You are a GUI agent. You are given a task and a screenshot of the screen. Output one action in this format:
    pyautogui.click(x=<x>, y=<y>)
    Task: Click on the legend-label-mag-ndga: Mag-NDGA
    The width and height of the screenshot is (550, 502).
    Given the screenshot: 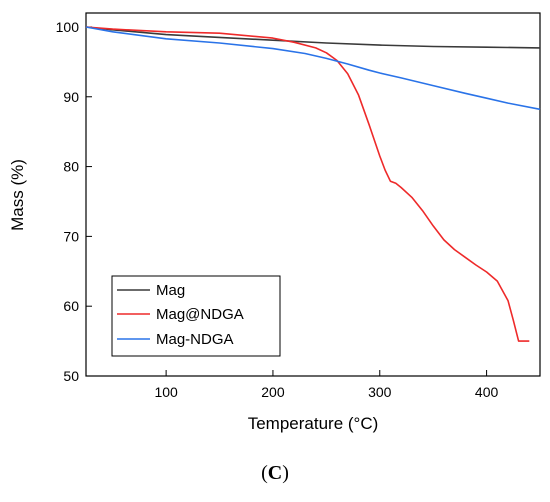 What is the action you would take?
    pyautogui.click(x=195, y=339)
    